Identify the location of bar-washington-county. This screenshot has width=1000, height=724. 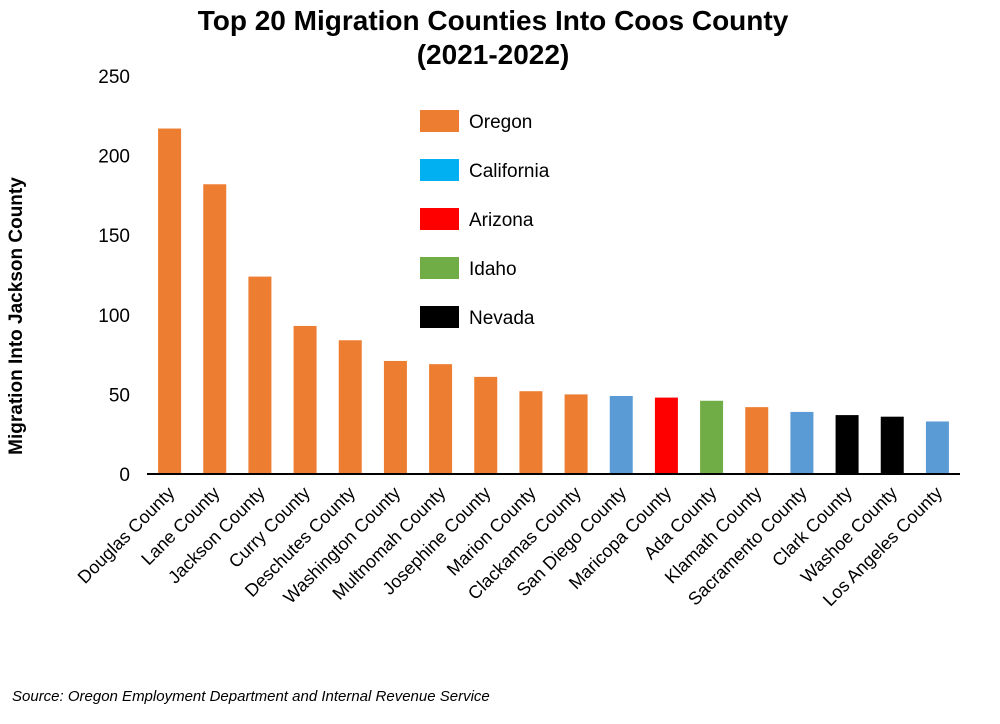
(395, 417).